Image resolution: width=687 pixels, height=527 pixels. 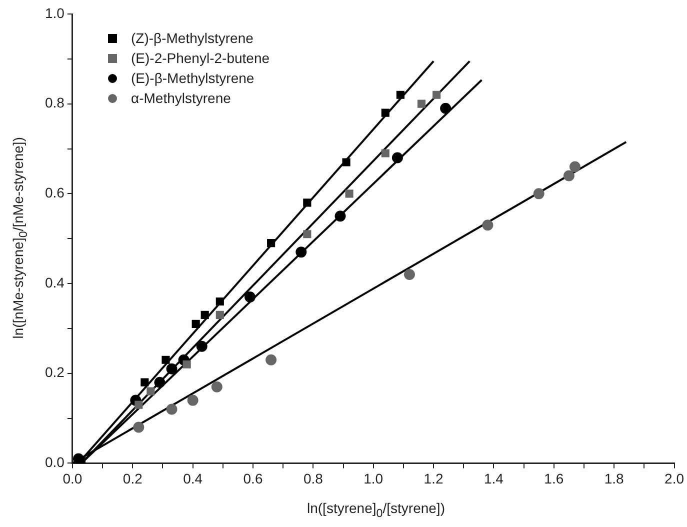 What do you see at coordinates (200, 58) in the screenshot?
I see `legend-label: (E)-2-Phenyl-2-butene` at bounding box center [200, 58].